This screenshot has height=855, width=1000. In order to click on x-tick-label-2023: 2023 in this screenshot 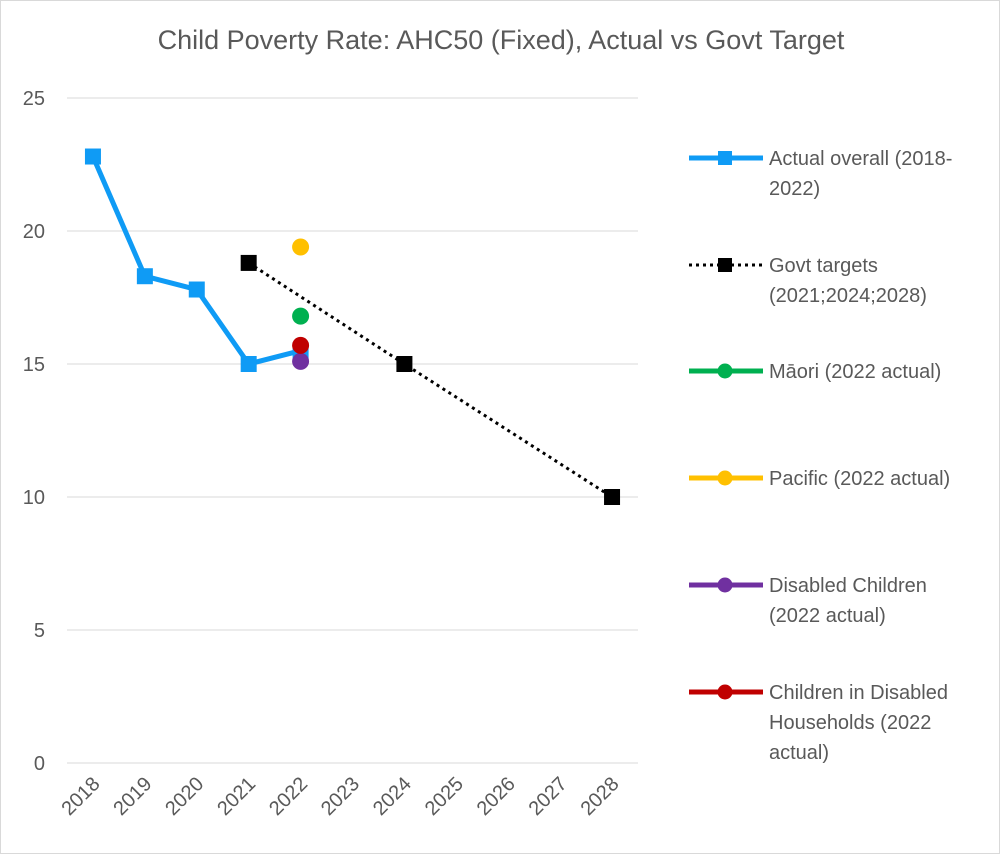, I will do `click(340, 796)`.